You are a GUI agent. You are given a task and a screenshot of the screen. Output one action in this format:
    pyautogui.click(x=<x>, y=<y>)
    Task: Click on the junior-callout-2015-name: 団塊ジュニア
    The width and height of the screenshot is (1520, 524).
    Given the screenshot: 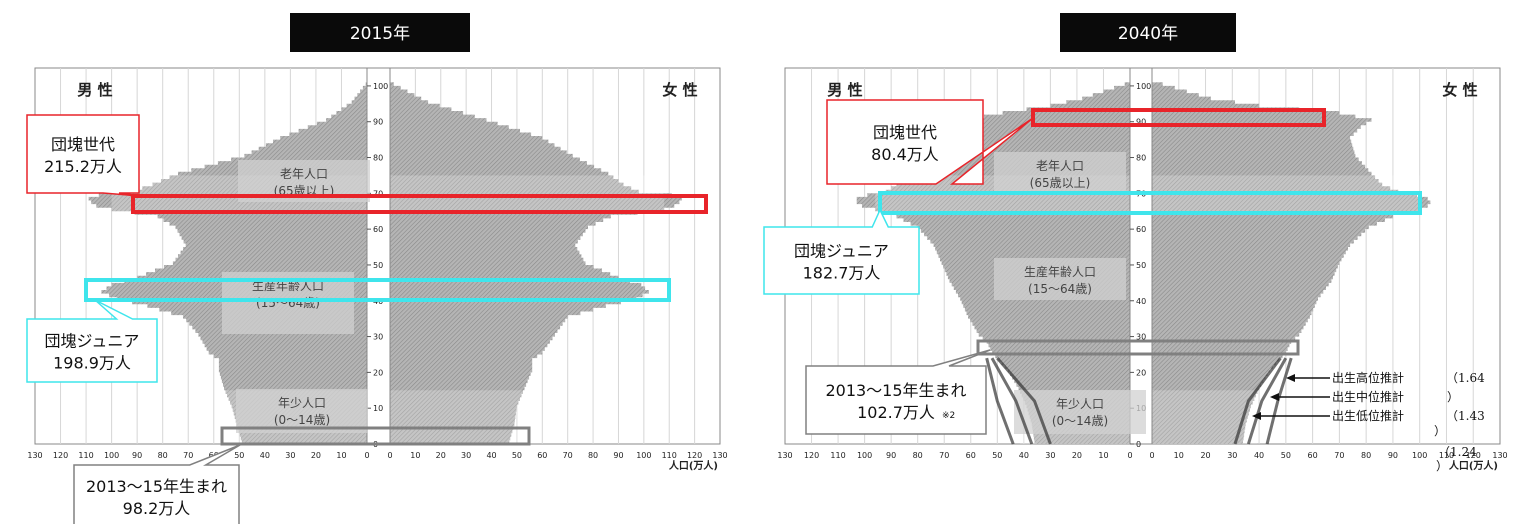 What is the action you would take?
    pyautogui.click(x=92, y=341)
    